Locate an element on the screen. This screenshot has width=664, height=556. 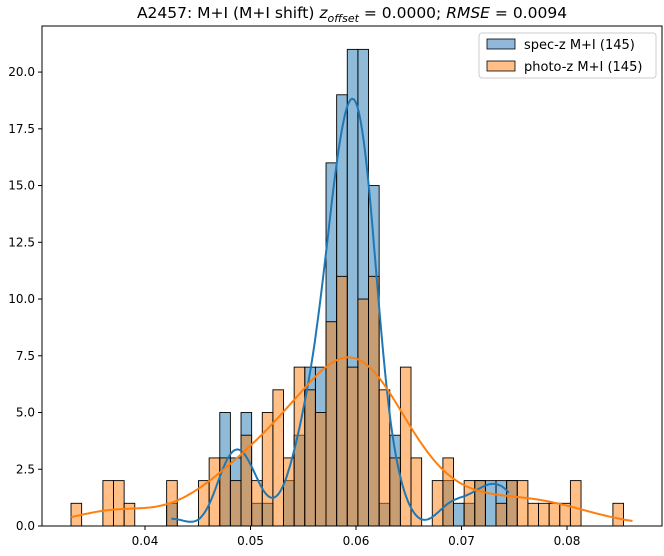
y-axis: 0.0 2.5 5.0 7.5 10.0 12.5 15.0 17.5 20.0 is located at coordinates (25, 299).